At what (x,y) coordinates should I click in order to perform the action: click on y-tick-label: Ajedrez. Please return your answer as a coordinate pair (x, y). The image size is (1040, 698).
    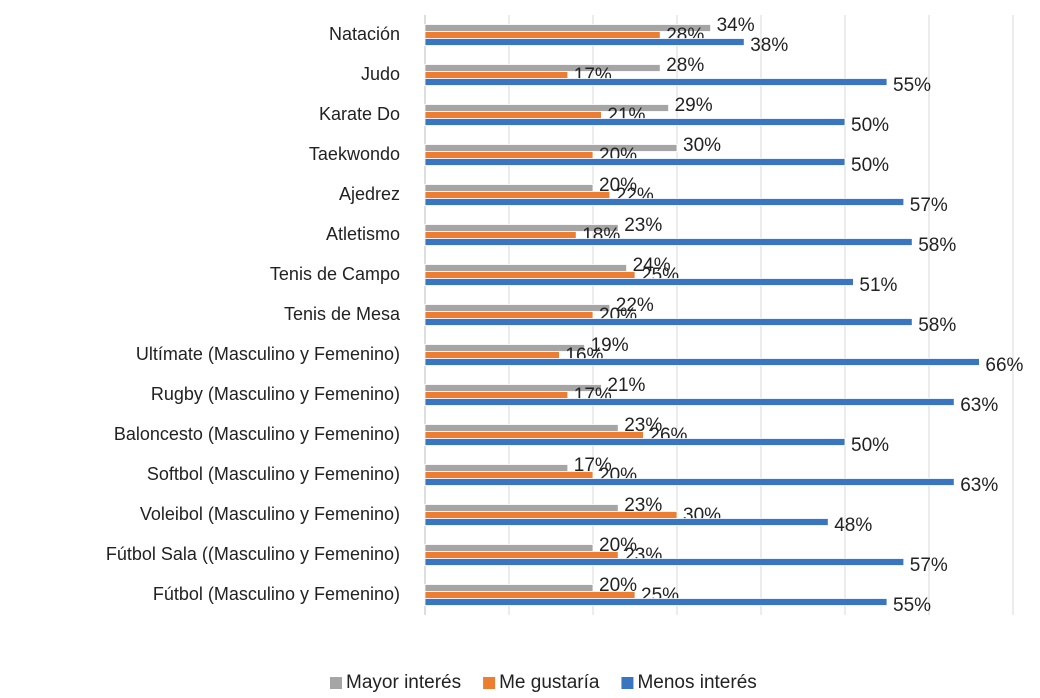
    Looking at the image, I should click on (369, 194).